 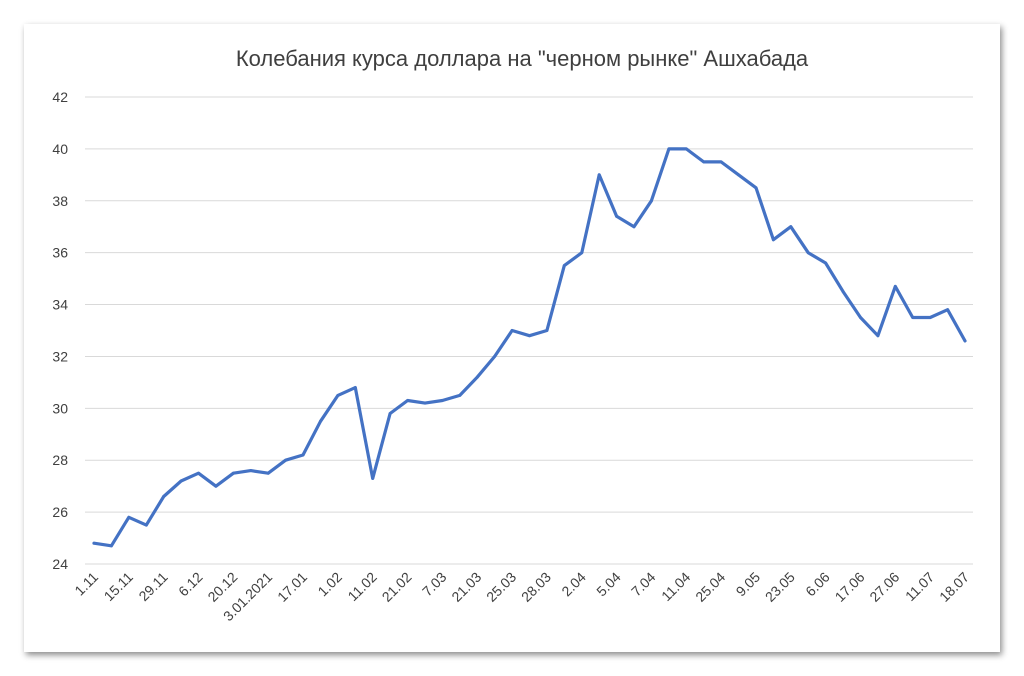 I want to click on y-tick-label: 36, so click(x=60, y=253).